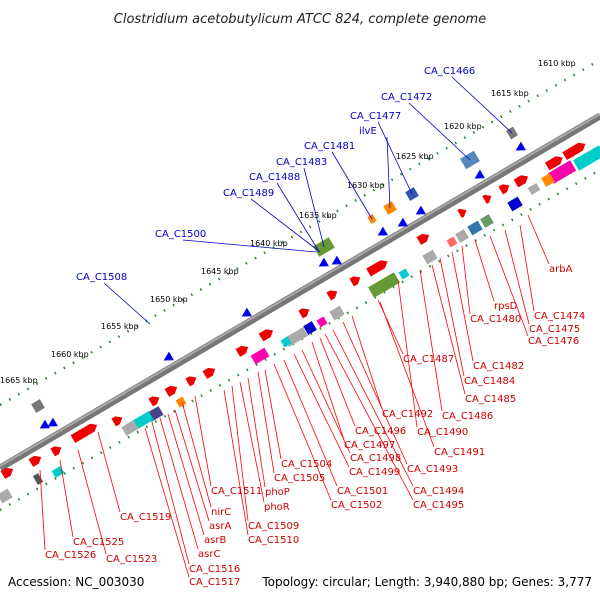 Image resolution: width=600 pixels, height=600 pixels. I want to click on upper-gene-label: CA_C1477, so click(375, 116).